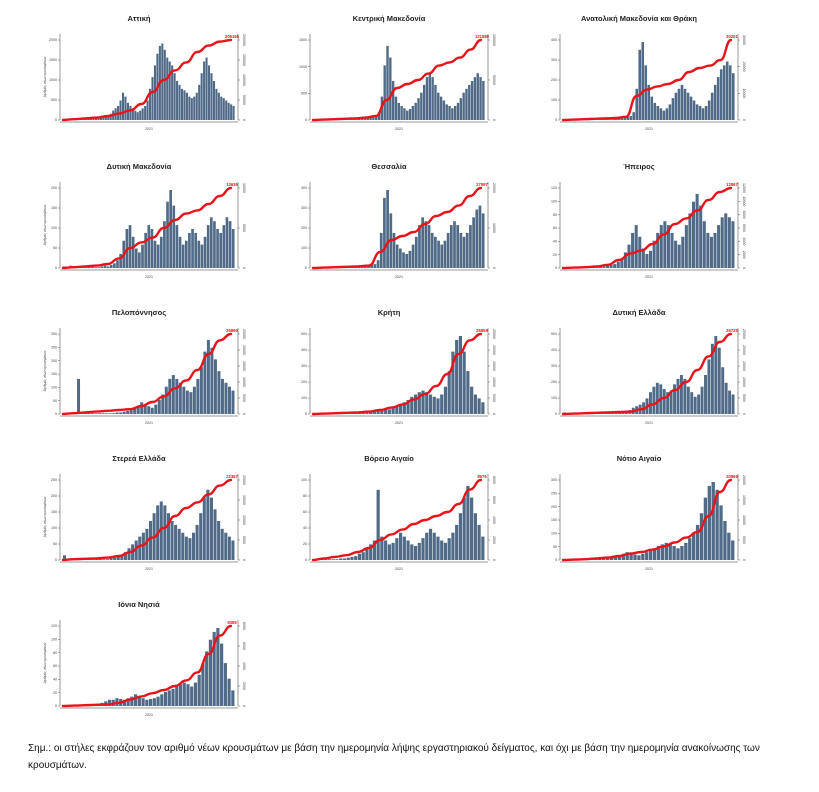 This screenshot has height=792, width=819. What do you see at coordinates (494, 480) in the screenshot?
I see `y2-tick-label: 8000` at bounding box center [494, 480].